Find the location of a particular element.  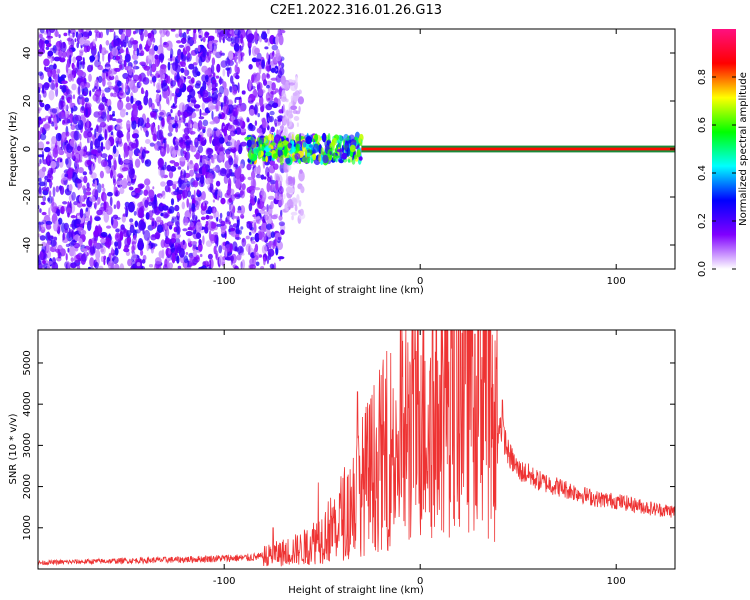

y-tick-label: 3000 is located at coordinates (27, 445).